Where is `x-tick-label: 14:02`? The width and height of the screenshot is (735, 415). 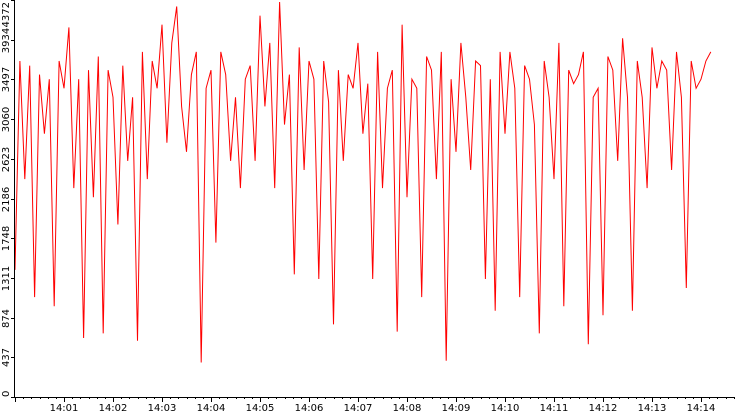 x-tick-label: 14:02 is located at coordinates (113, 408).